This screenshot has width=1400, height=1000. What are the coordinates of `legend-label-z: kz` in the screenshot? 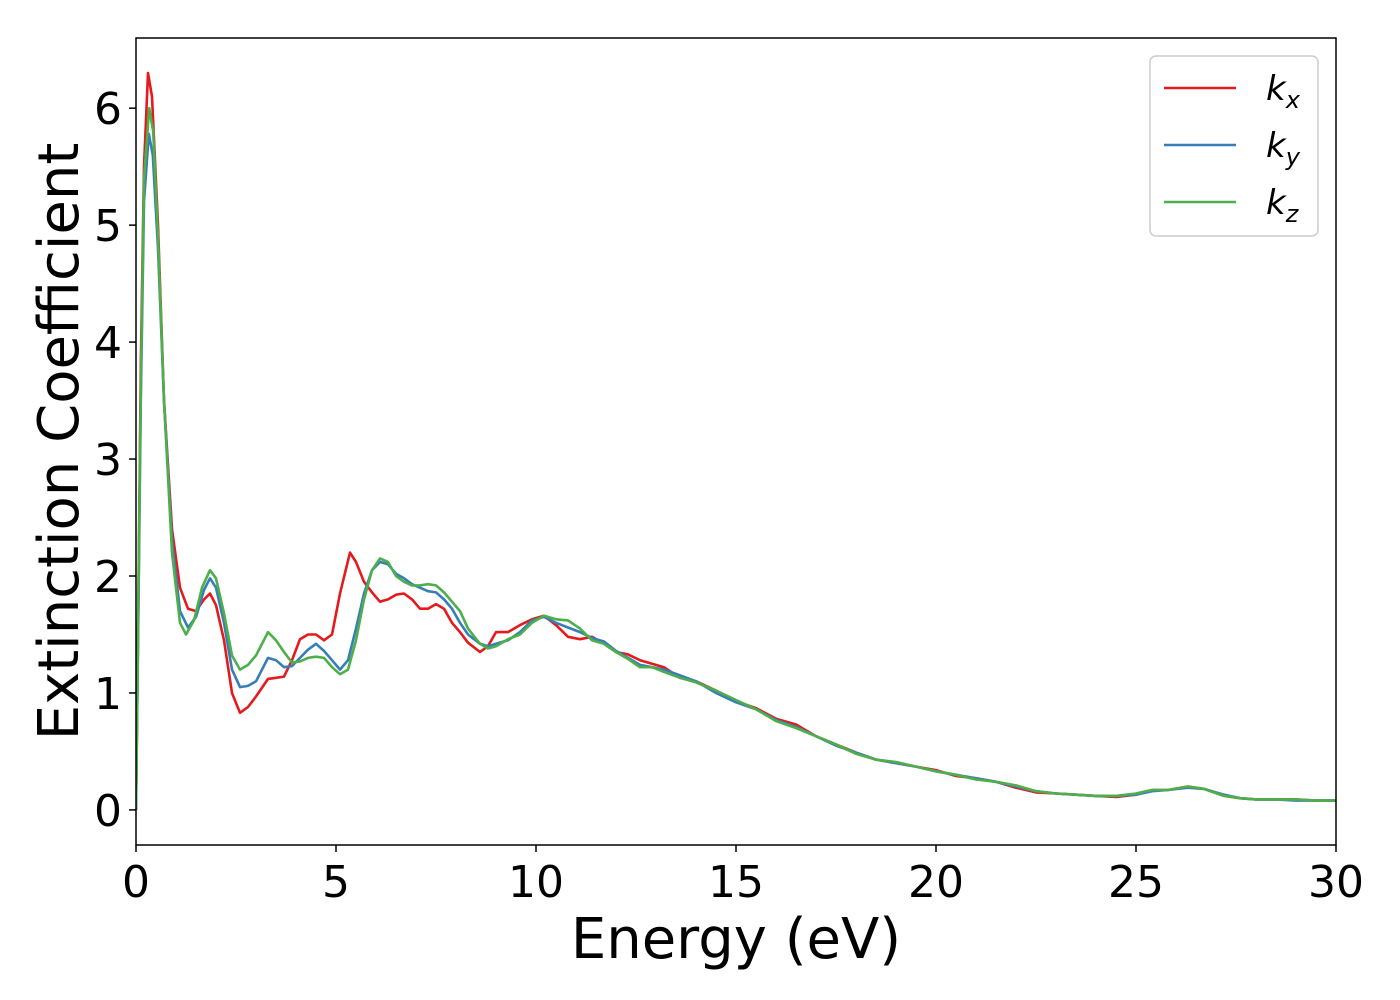 It's located at (1283, 205).